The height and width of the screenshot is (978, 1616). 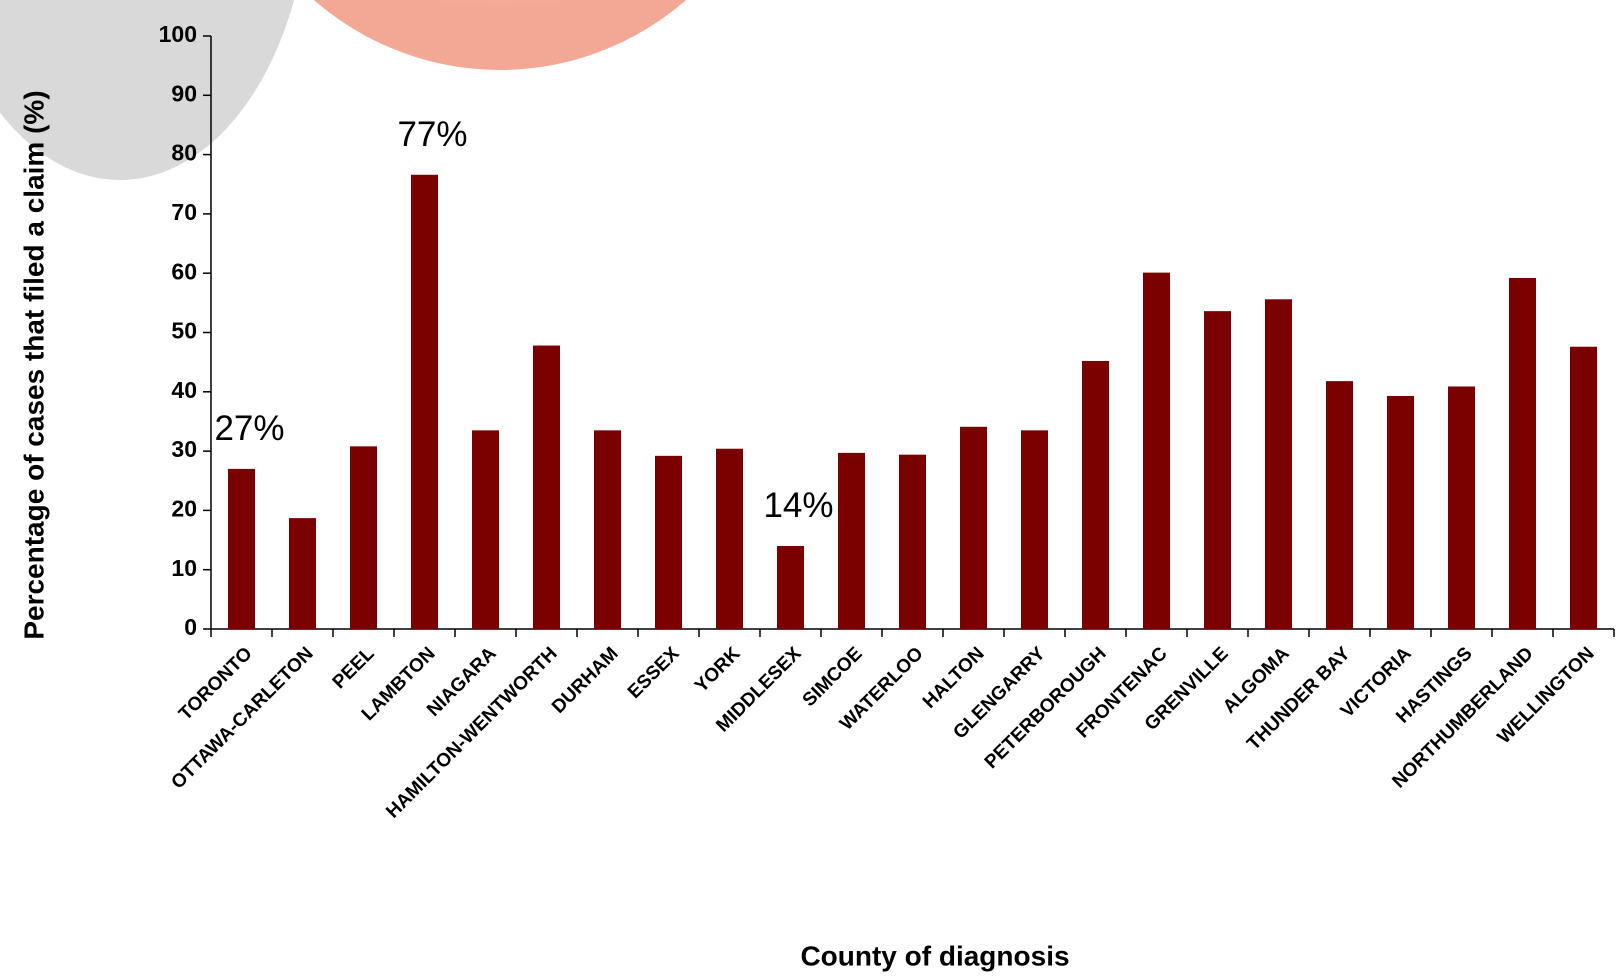 What do you see at coordinates (190, 627) in the screenshot?
I see `y-tick-label: 0` at bounding box center [190, 627].